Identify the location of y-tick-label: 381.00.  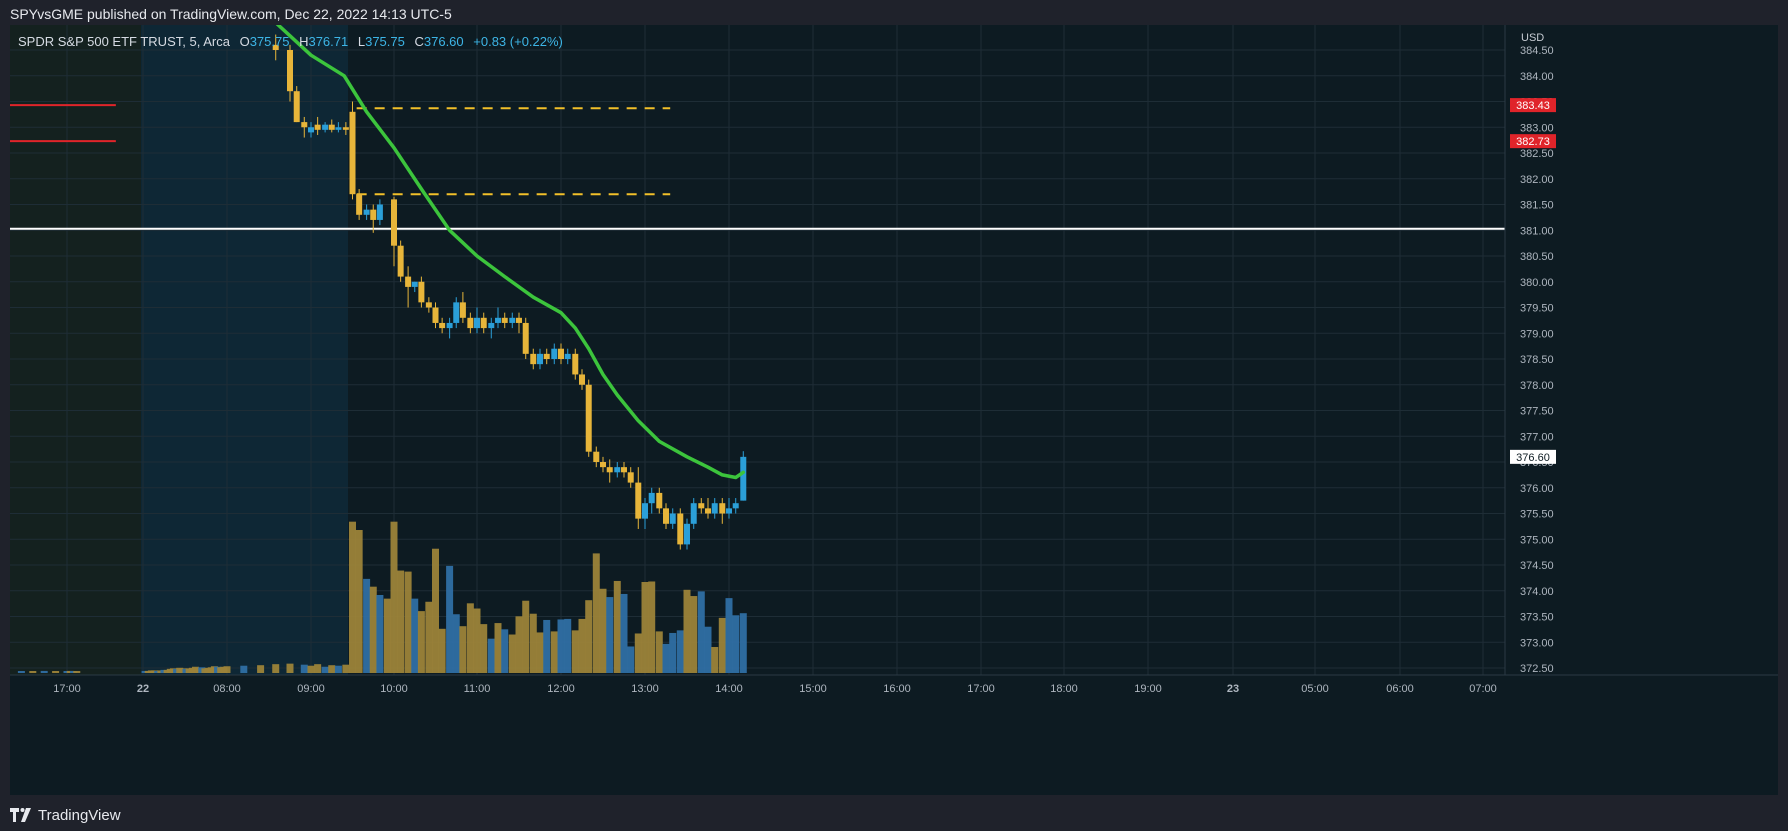
(1537, 231).